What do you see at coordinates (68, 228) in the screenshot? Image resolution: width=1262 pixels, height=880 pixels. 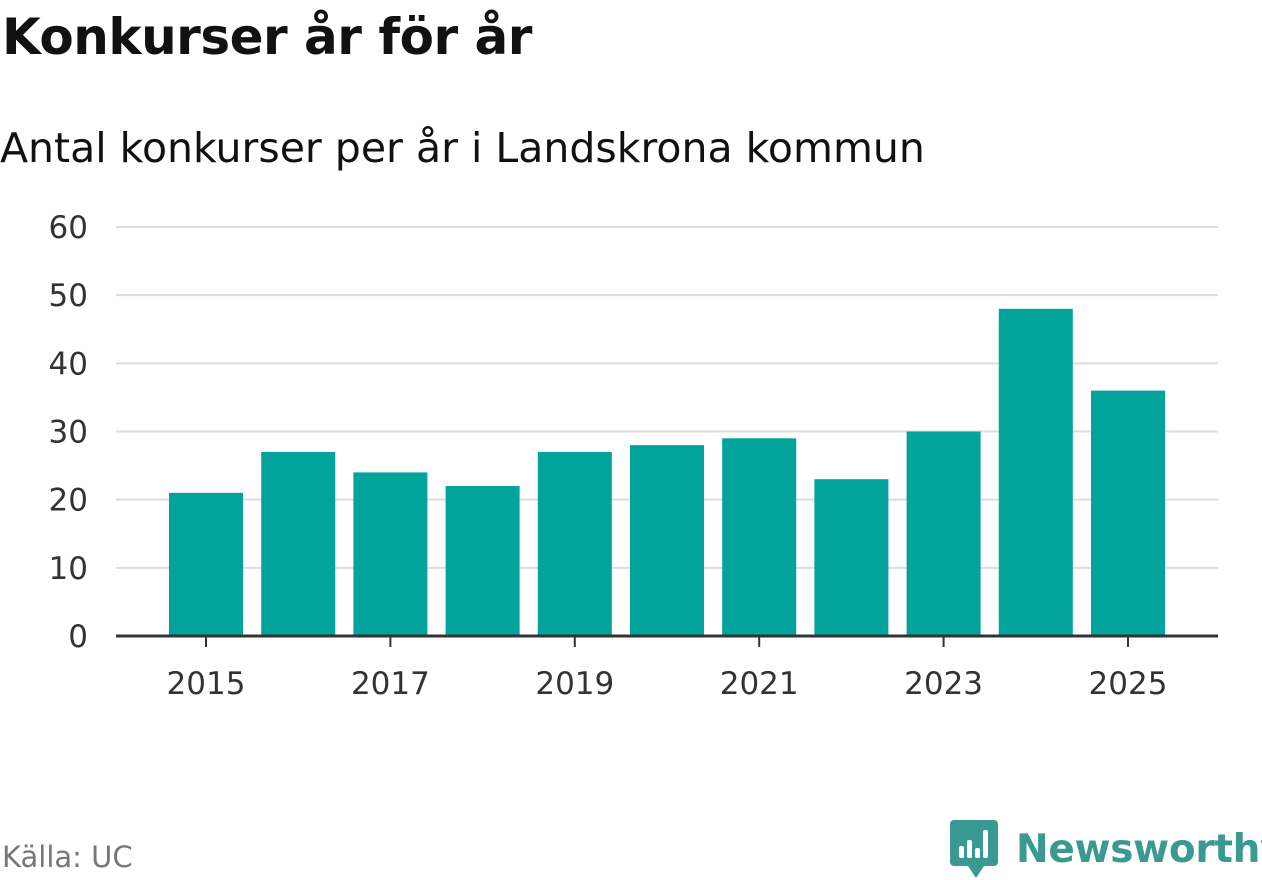 I see `y-tick-label-60: 60` at bounding box center [68, 228].